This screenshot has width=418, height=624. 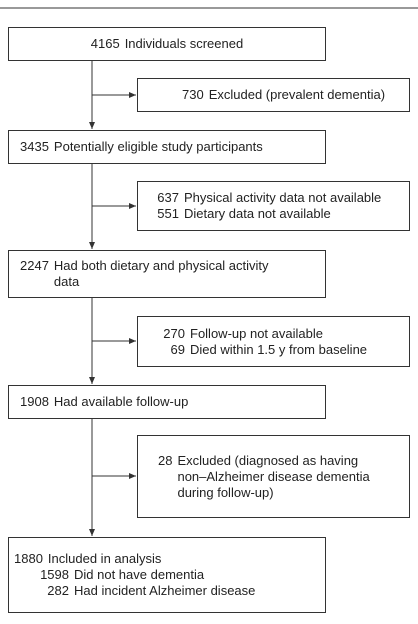 I want to click on box: 4165 Individuals screened, so click(x=167, y=44).